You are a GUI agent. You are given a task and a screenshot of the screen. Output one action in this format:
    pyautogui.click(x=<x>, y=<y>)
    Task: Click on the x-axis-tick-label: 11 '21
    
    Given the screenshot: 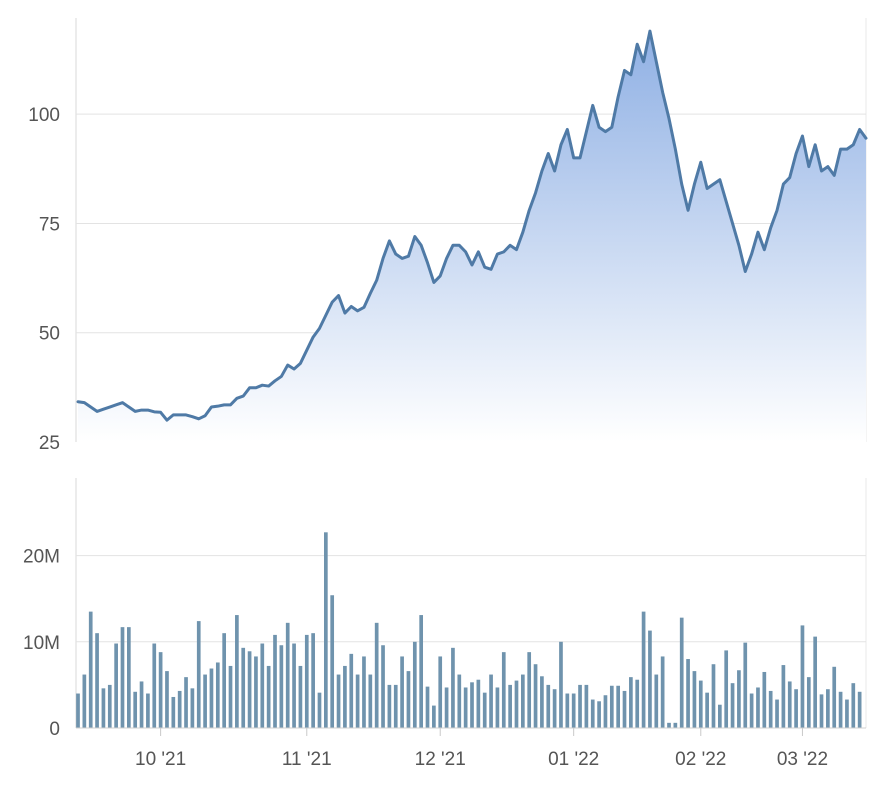 What is the action you would take?
    pyautogui.click(x=307, y=759)
    